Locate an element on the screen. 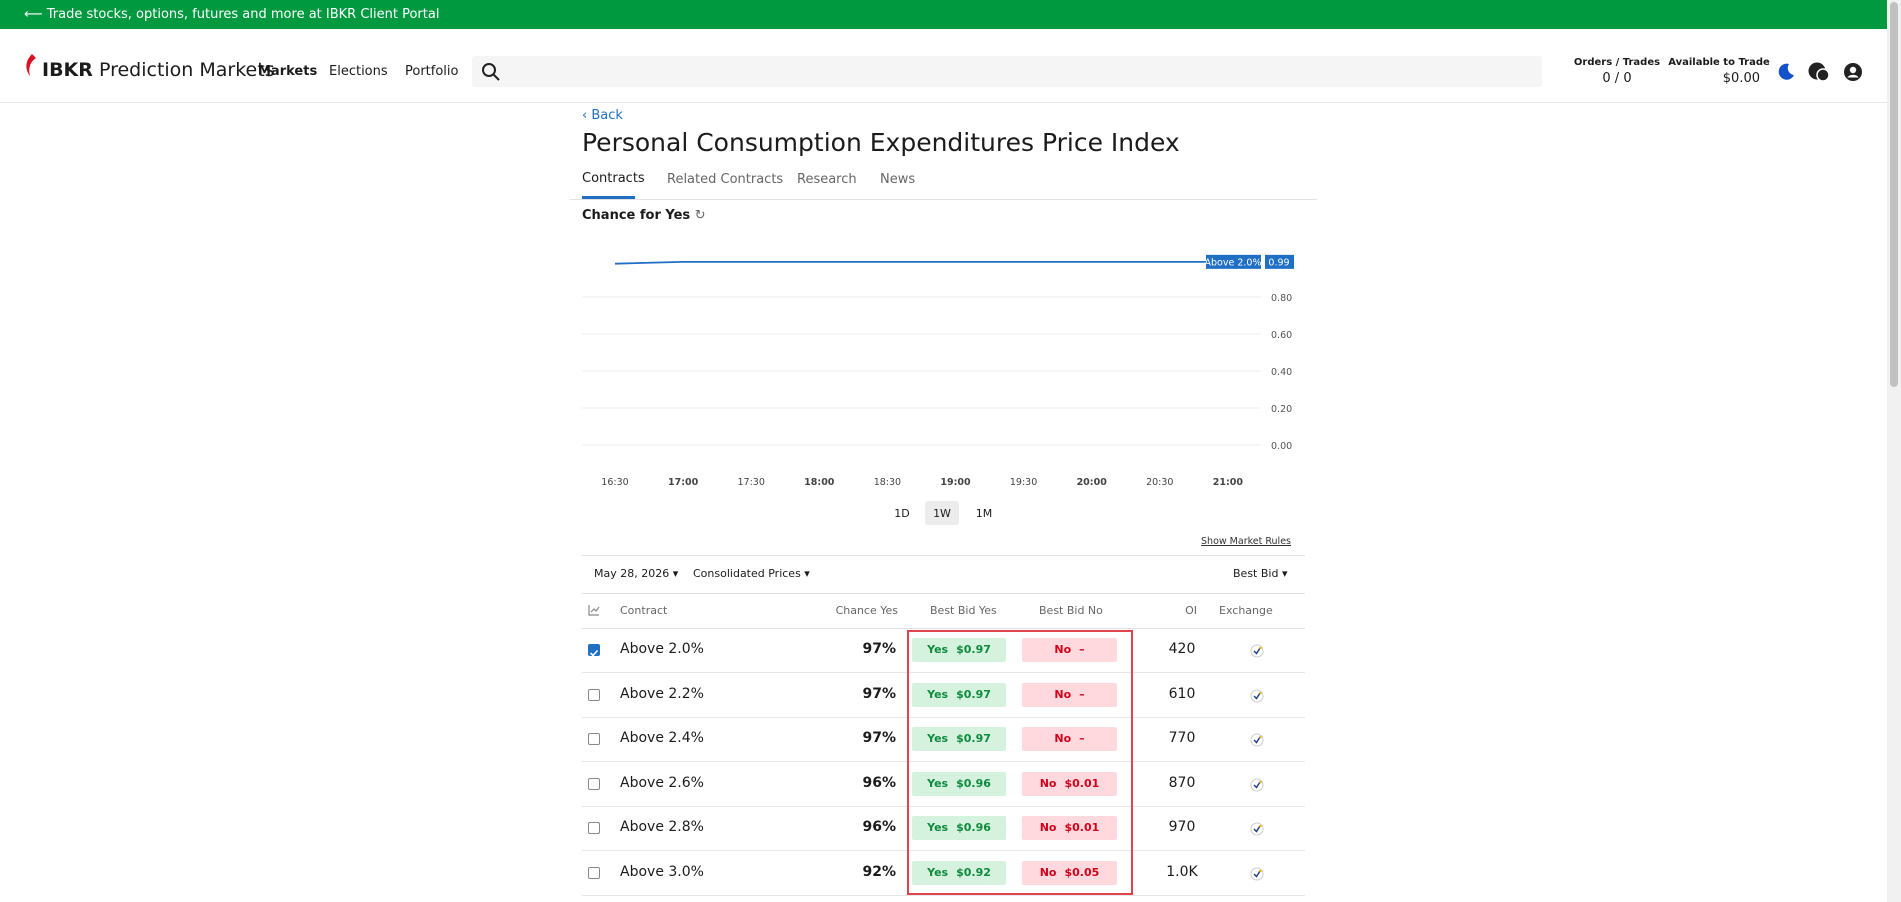  open-interest: 610 is located at coordinates (1182, 693).